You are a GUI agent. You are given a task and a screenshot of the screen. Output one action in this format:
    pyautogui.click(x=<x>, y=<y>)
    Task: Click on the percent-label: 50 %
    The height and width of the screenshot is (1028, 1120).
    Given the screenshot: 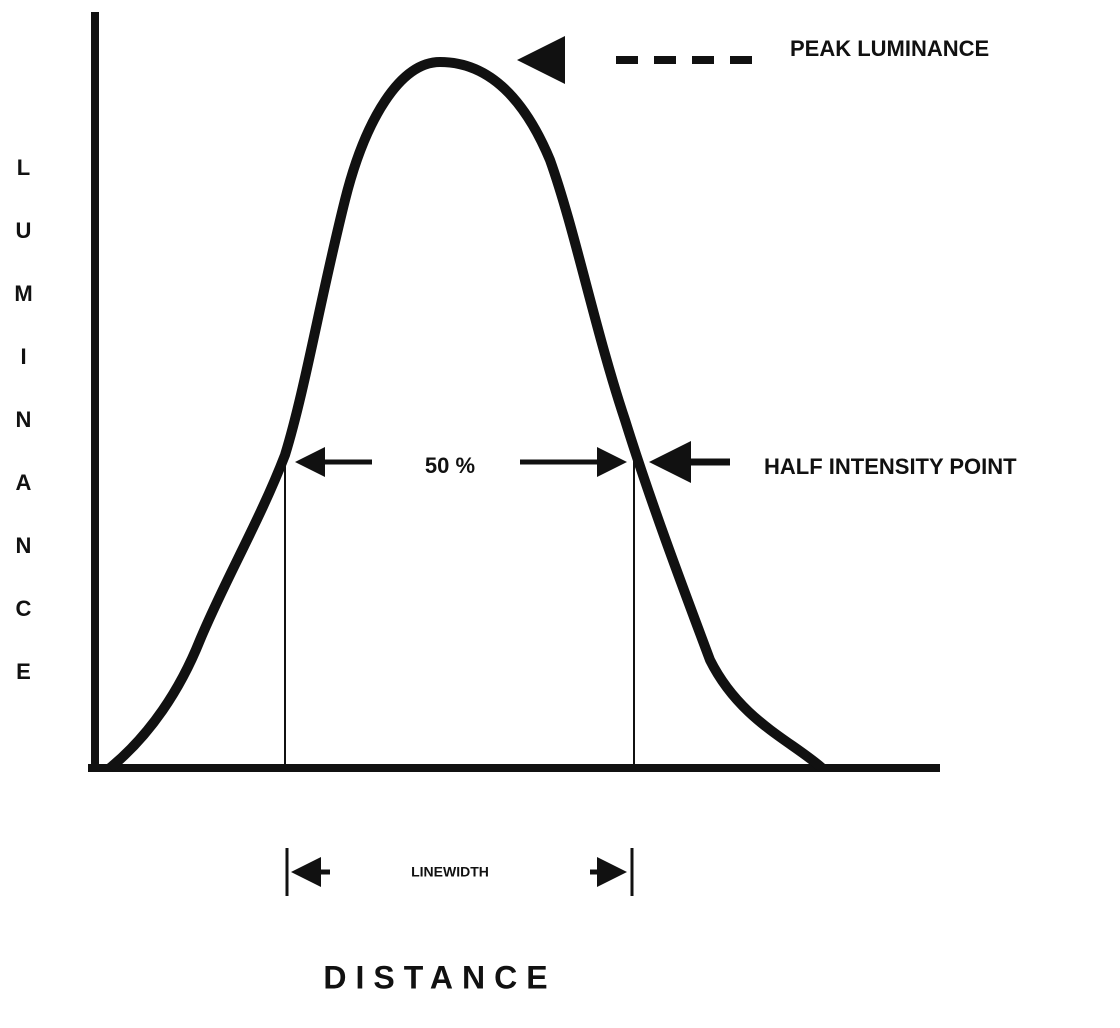 What is the action you would take?
    pyautogui.click(x=450, y=465)
    